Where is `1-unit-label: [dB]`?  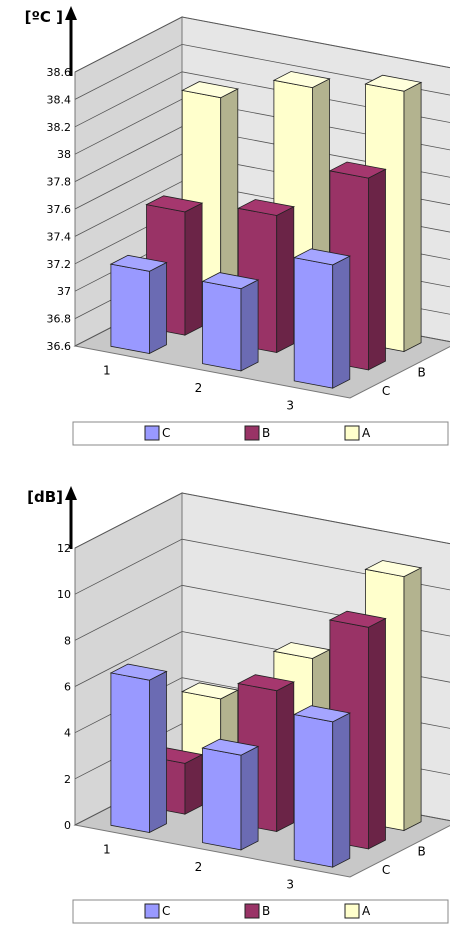 1-unit-label: [dB] is located at coordinates (45, 497).